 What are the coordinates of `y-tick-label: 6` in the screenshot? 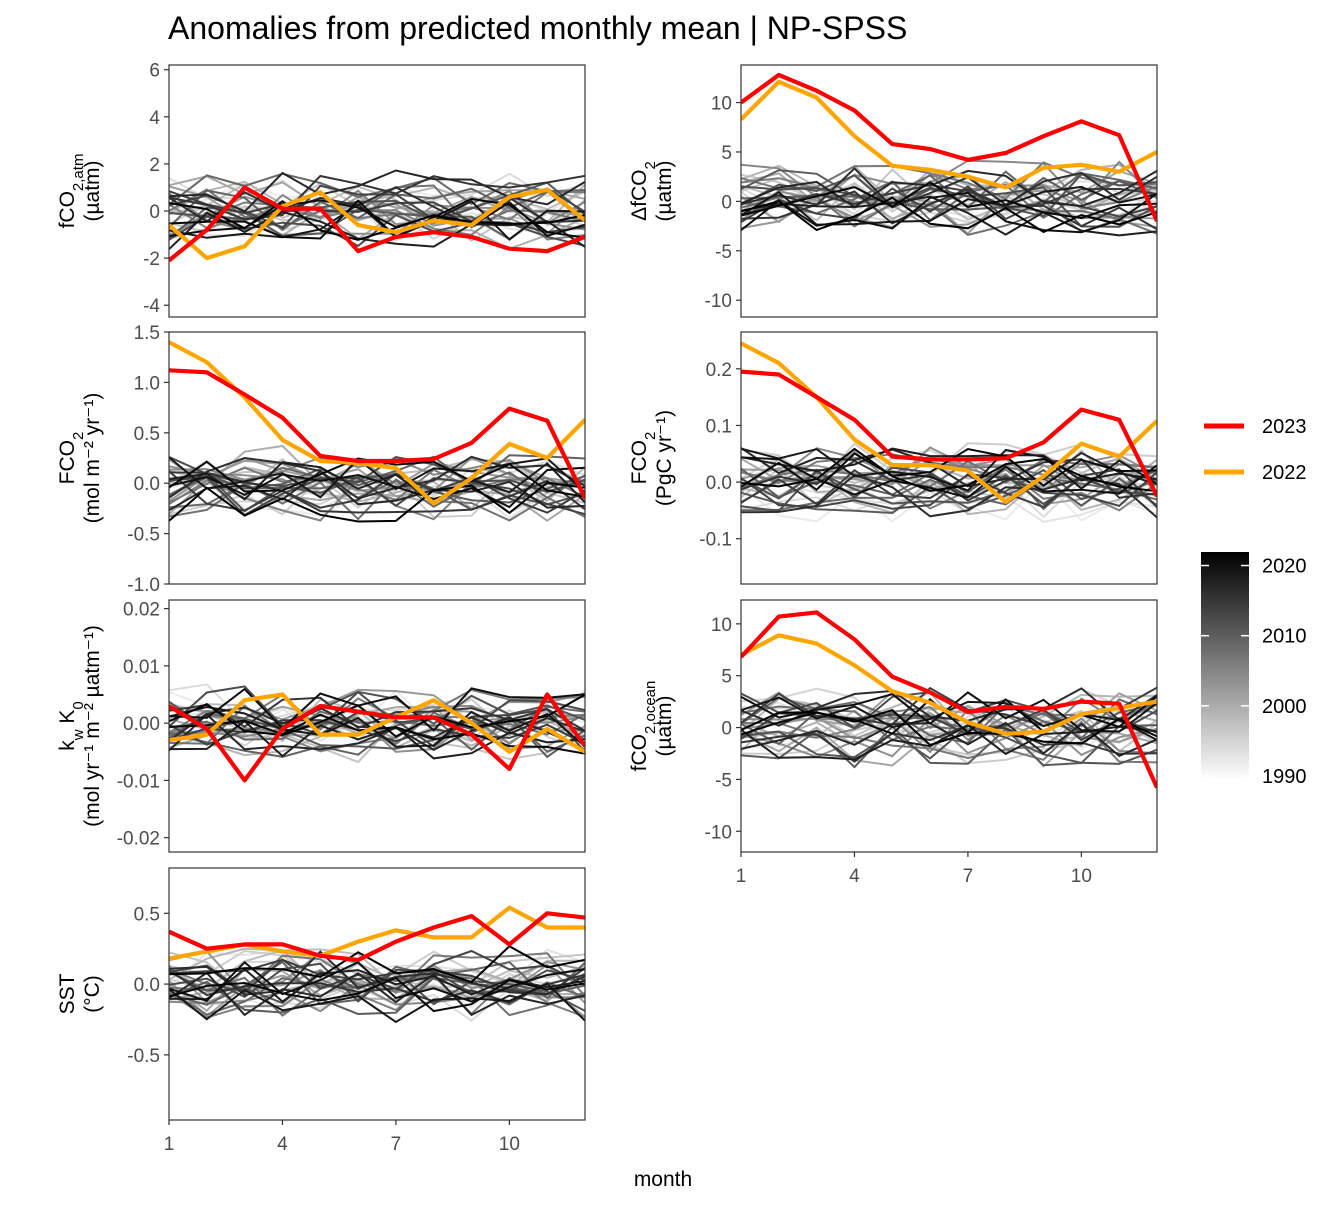 It's located at (154, 71).